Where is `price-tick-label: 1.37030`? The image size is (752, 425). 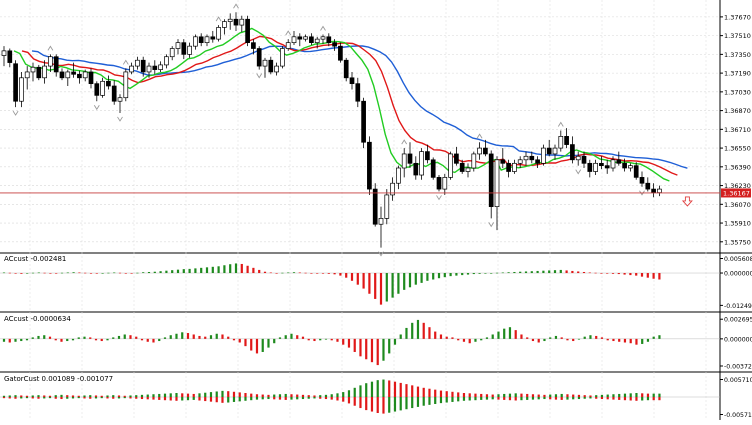
price-tick-label: 1.37030 is located at coordinates (737, 92).